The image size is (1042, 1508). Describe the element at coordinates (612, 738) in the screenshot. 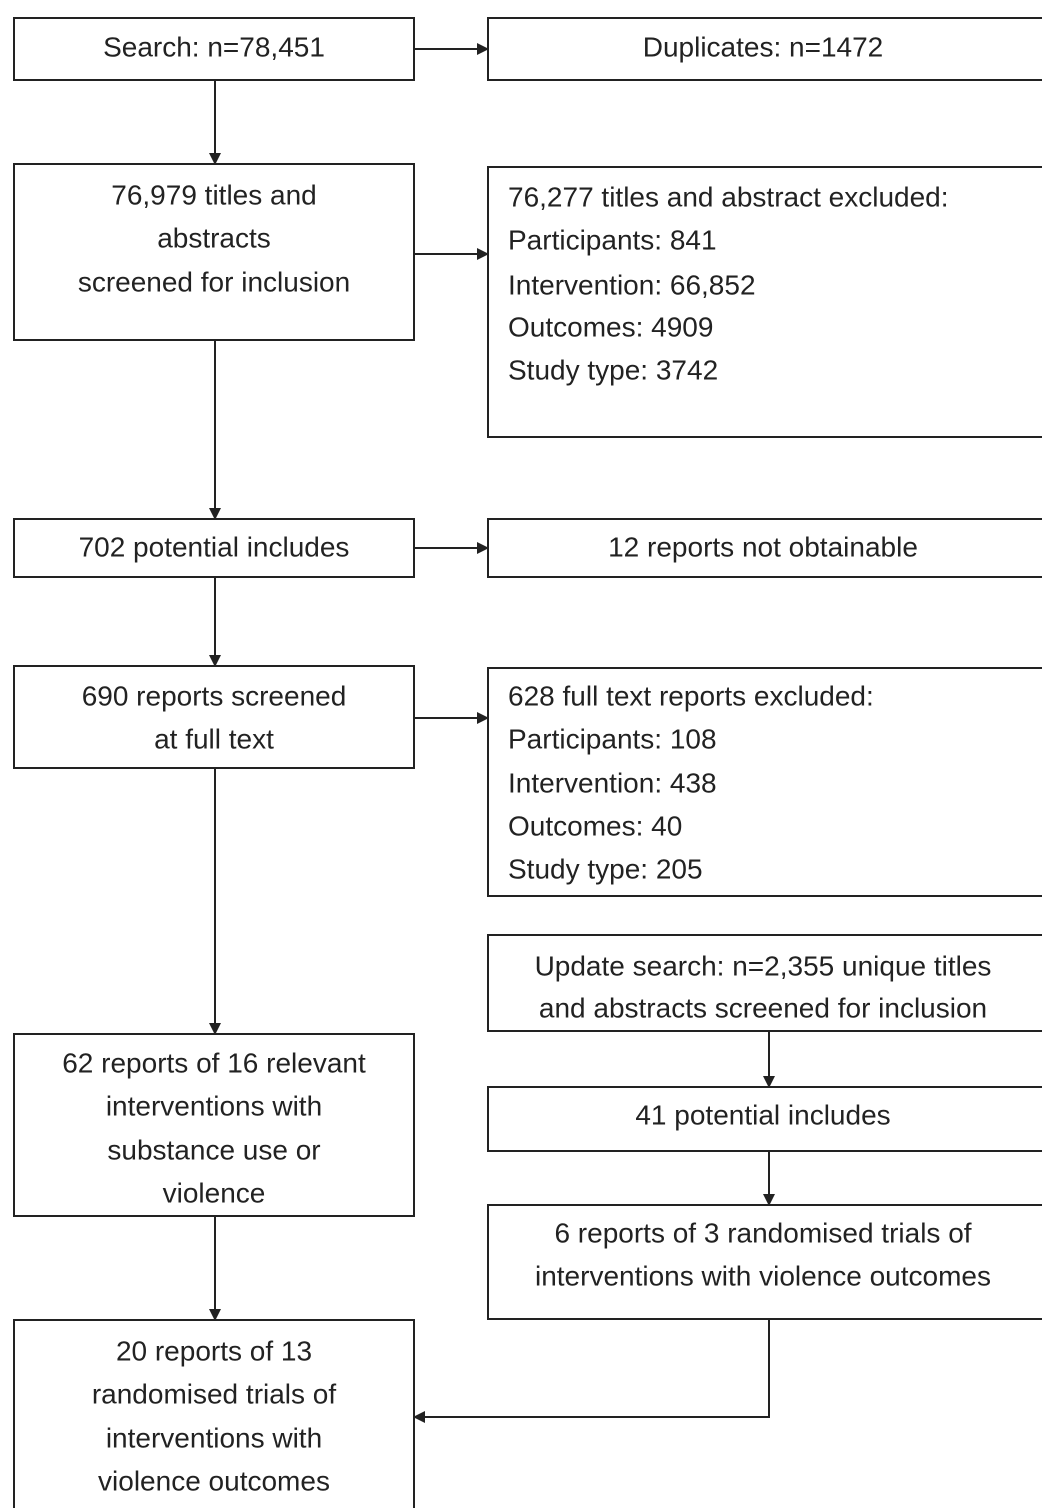

I see `box-text: Participants: 108` at that location.